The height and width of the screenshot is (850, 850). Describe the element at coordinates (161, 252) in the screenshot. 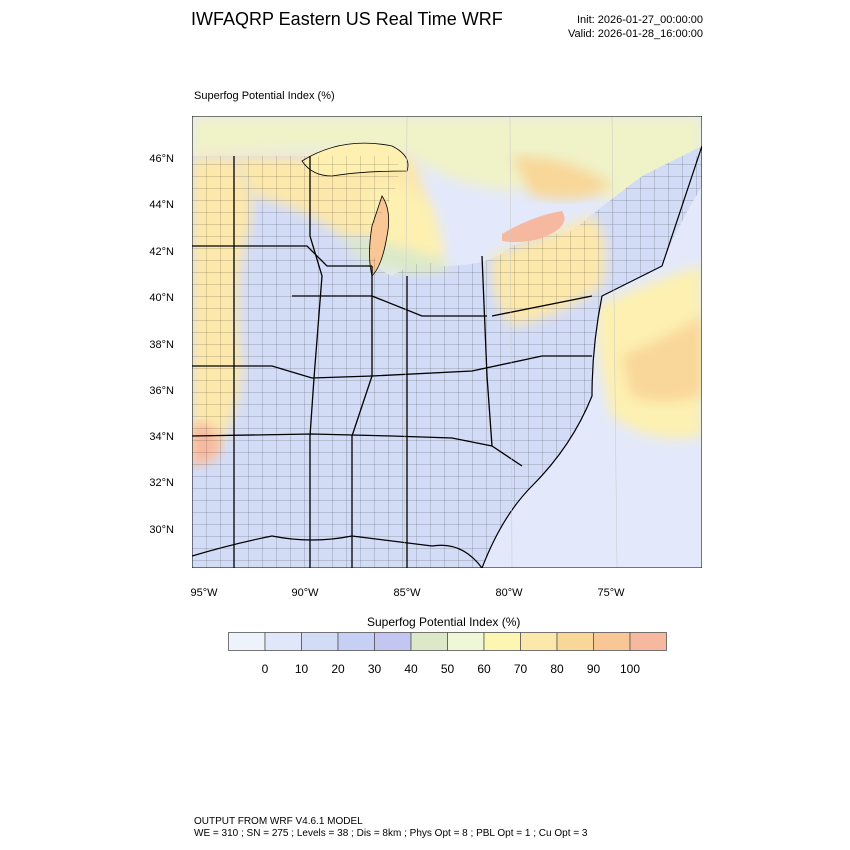

I see `lat-tick-label: 42°N` at that location.